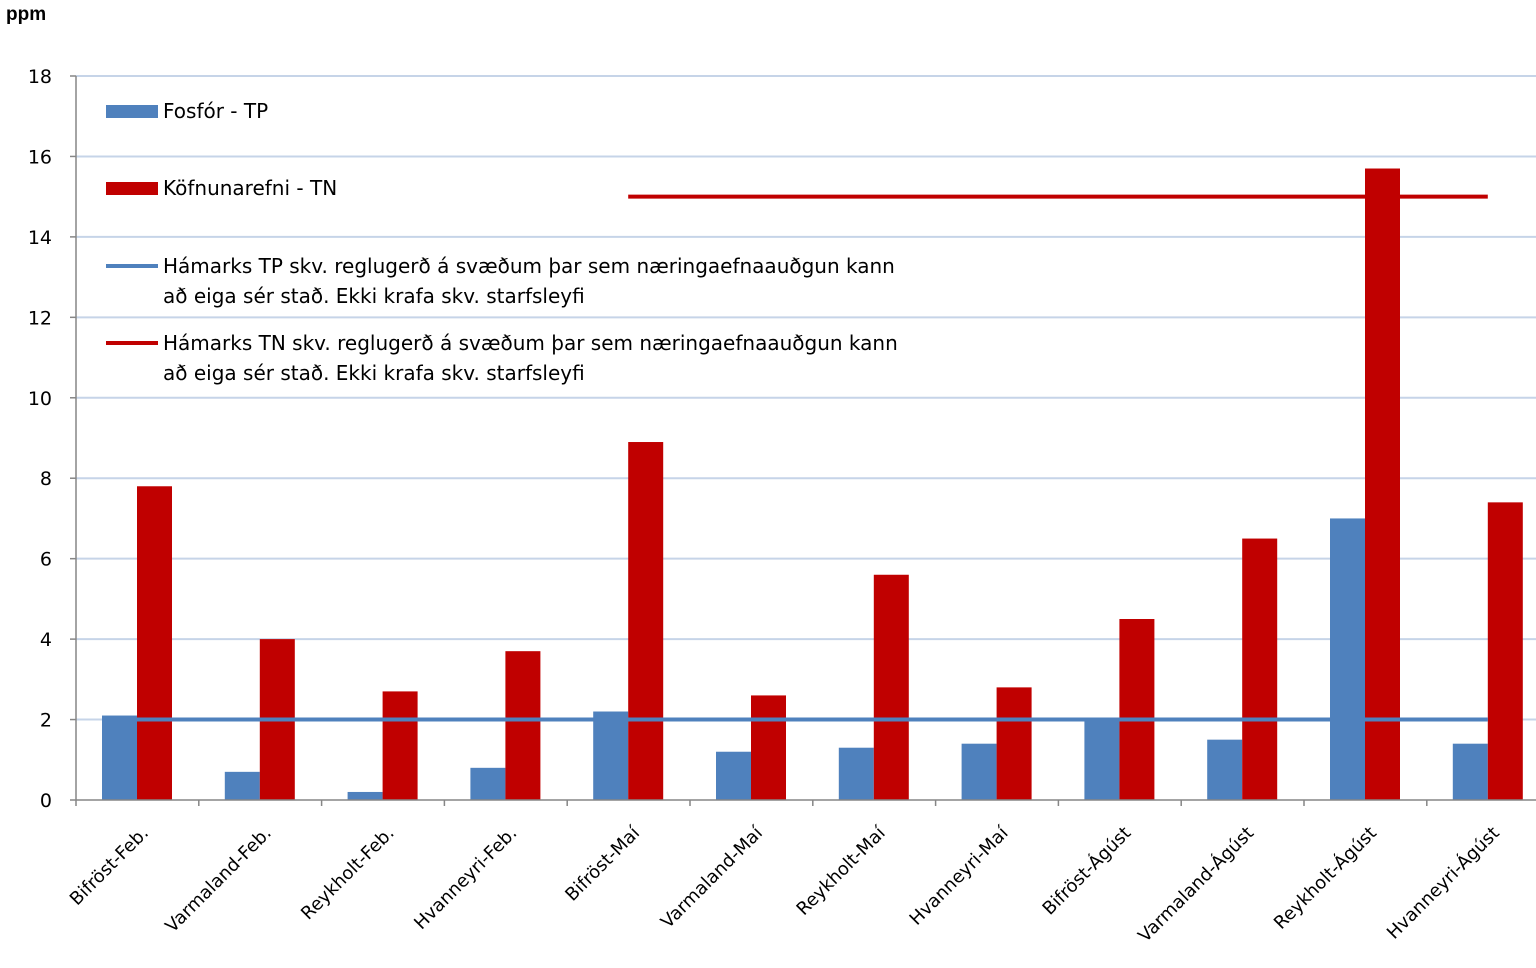 This screenshot has width=1536, height=968. Describe the element at coordinates (40, 157) in the screenshot. I see `y-tick-label: 16` at that location.